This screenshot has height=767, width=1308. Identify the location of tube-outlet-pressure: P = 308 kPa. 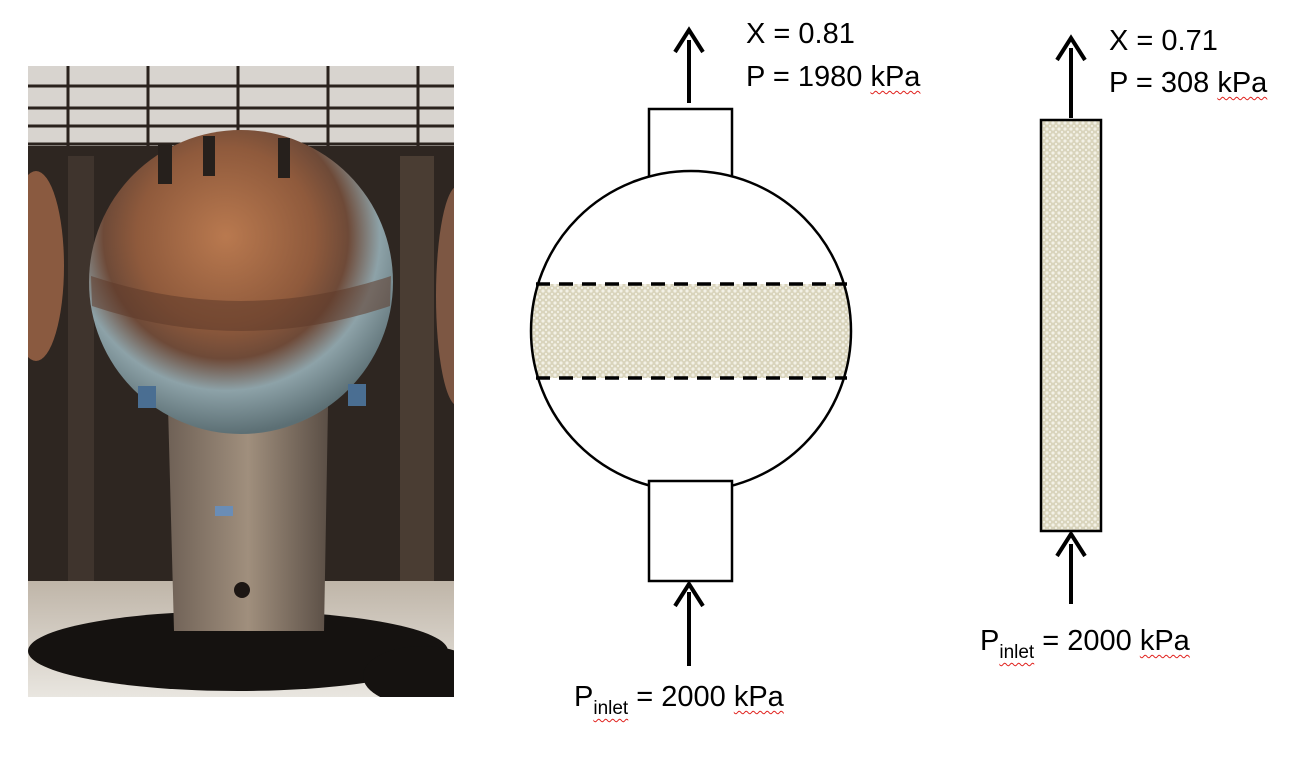
(1188, 83).